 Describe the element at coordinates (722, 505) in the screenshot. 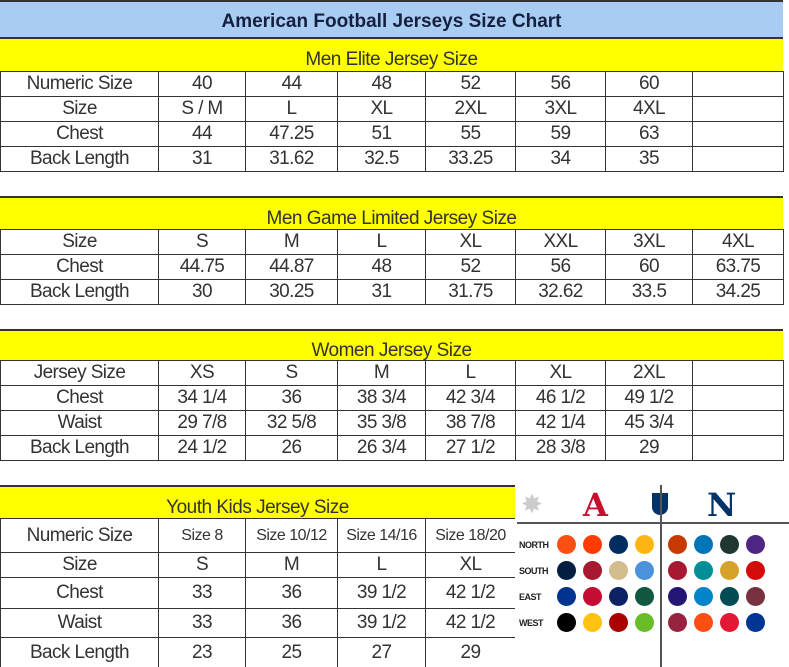

I see `nfc-logo: N` at that location.